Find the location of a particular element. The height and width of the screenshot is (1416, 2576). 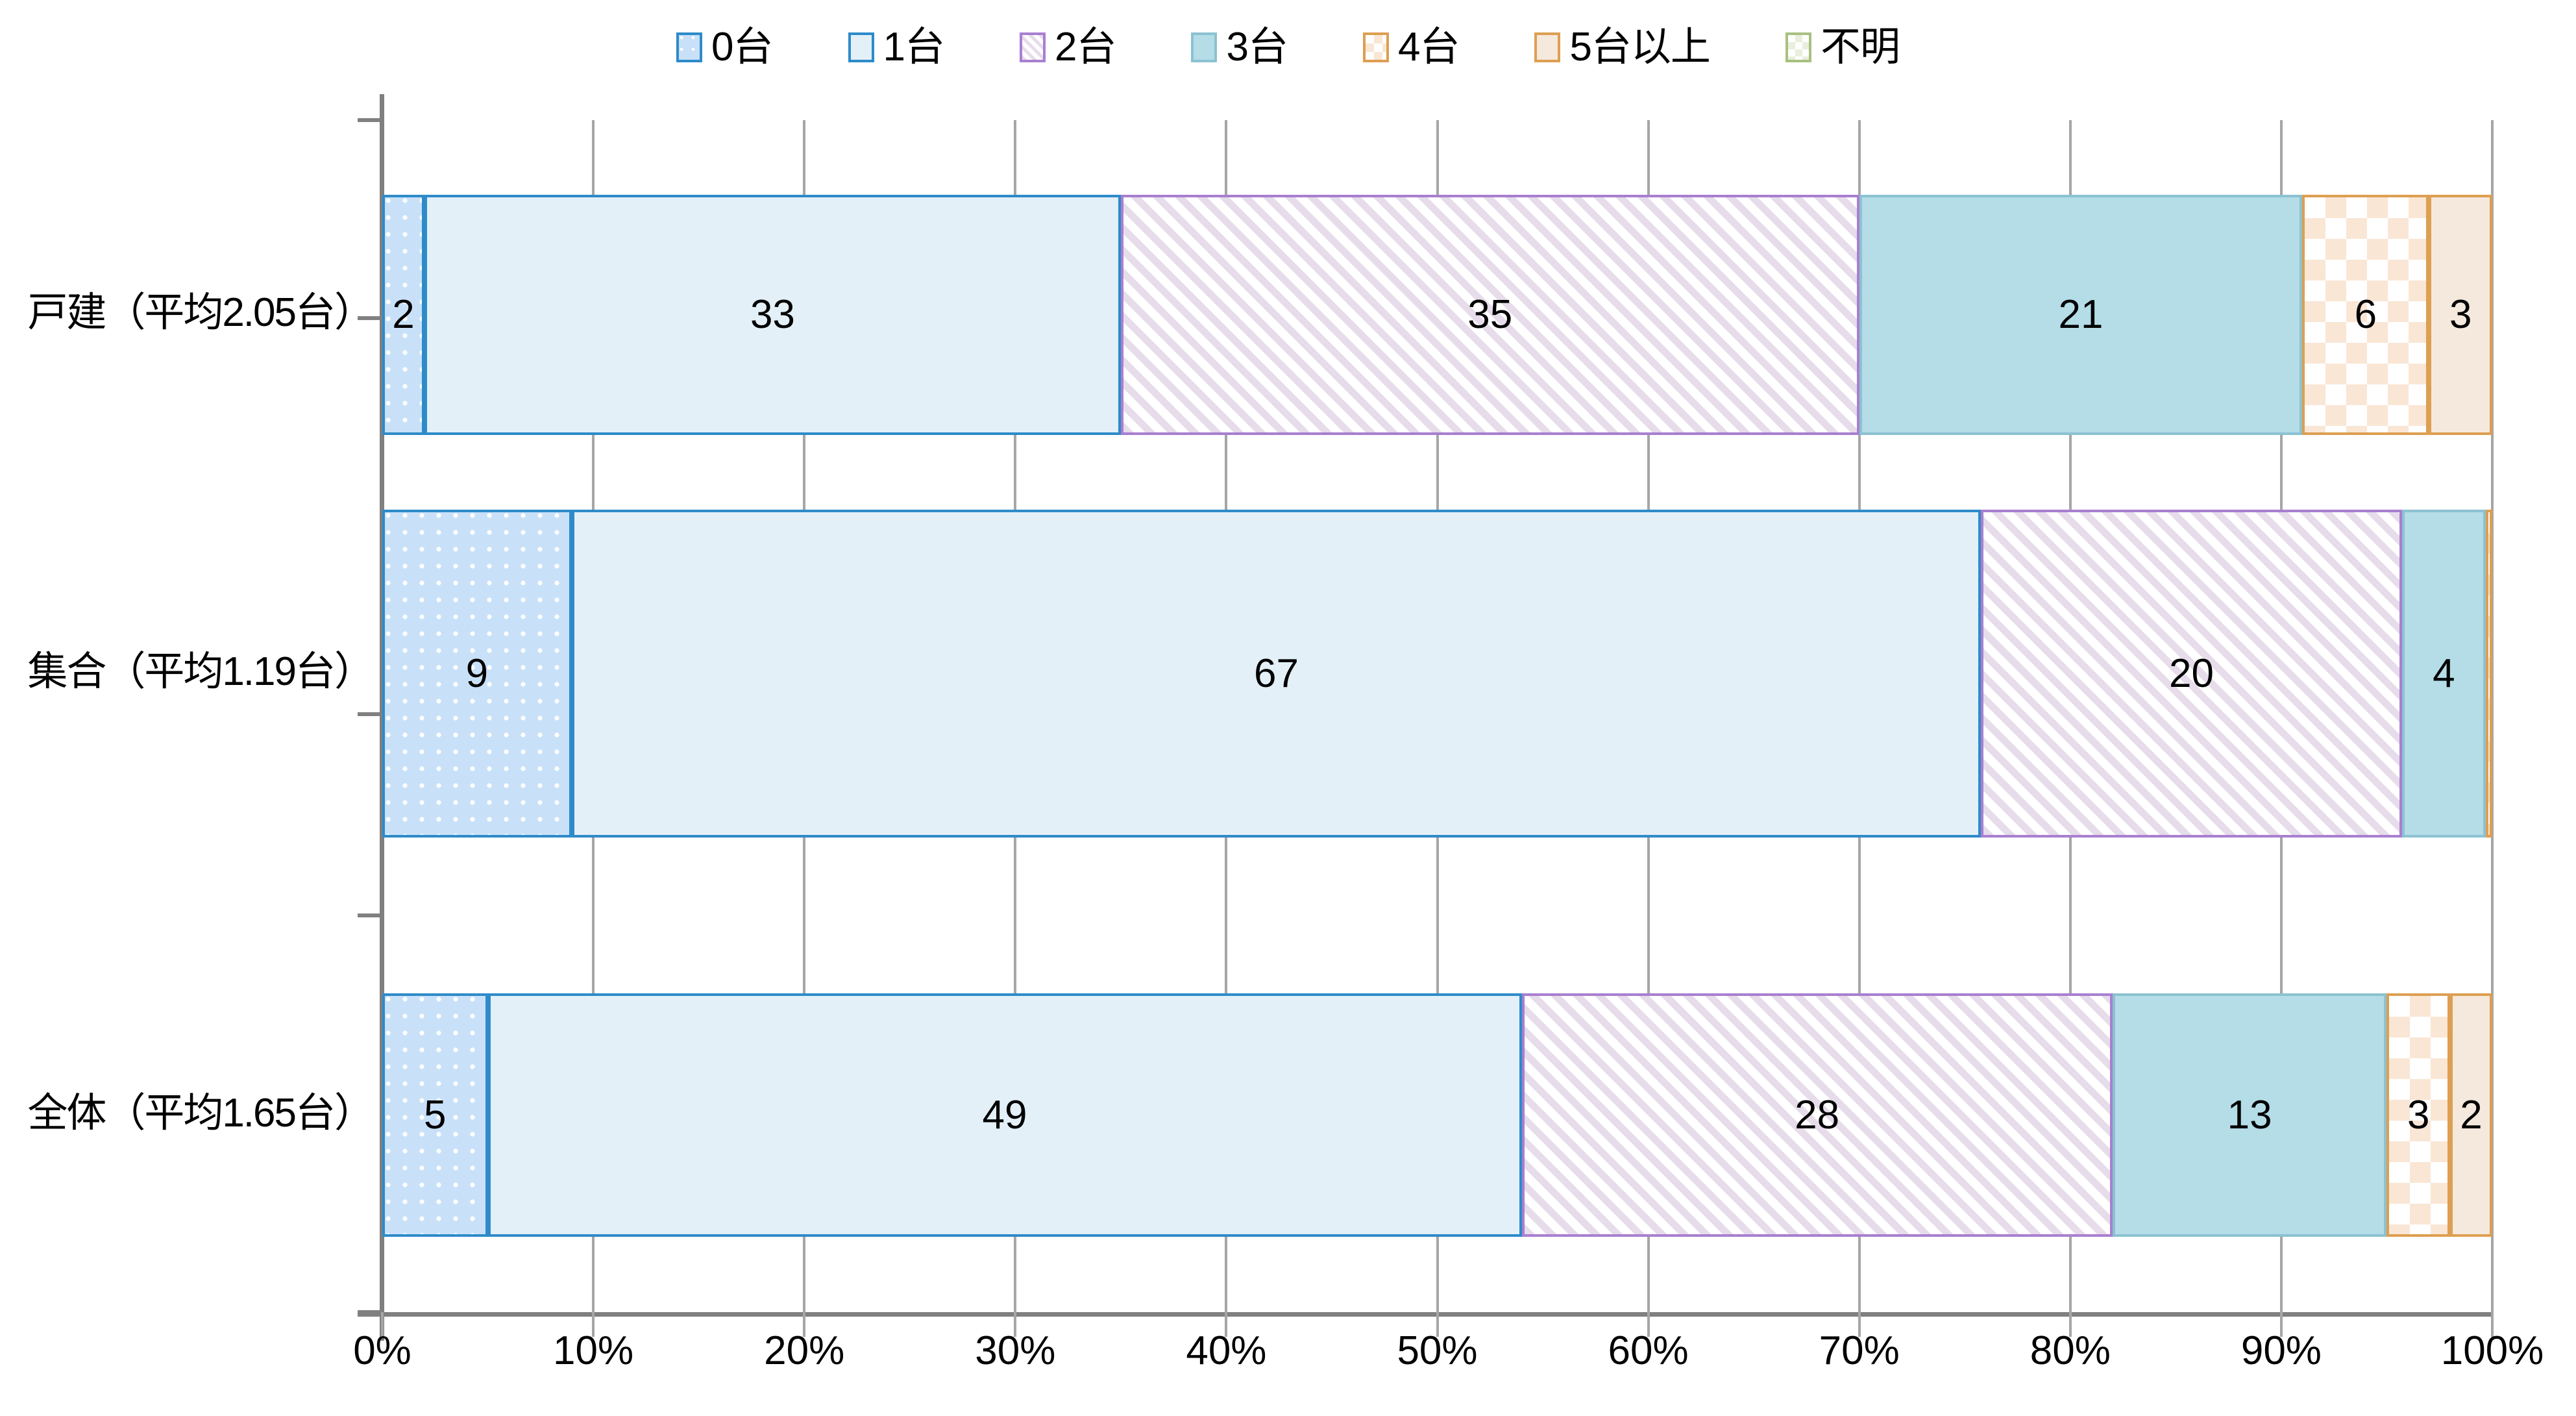

bar-value-label-0-2: 35 is located at coordinates (1490, 314).